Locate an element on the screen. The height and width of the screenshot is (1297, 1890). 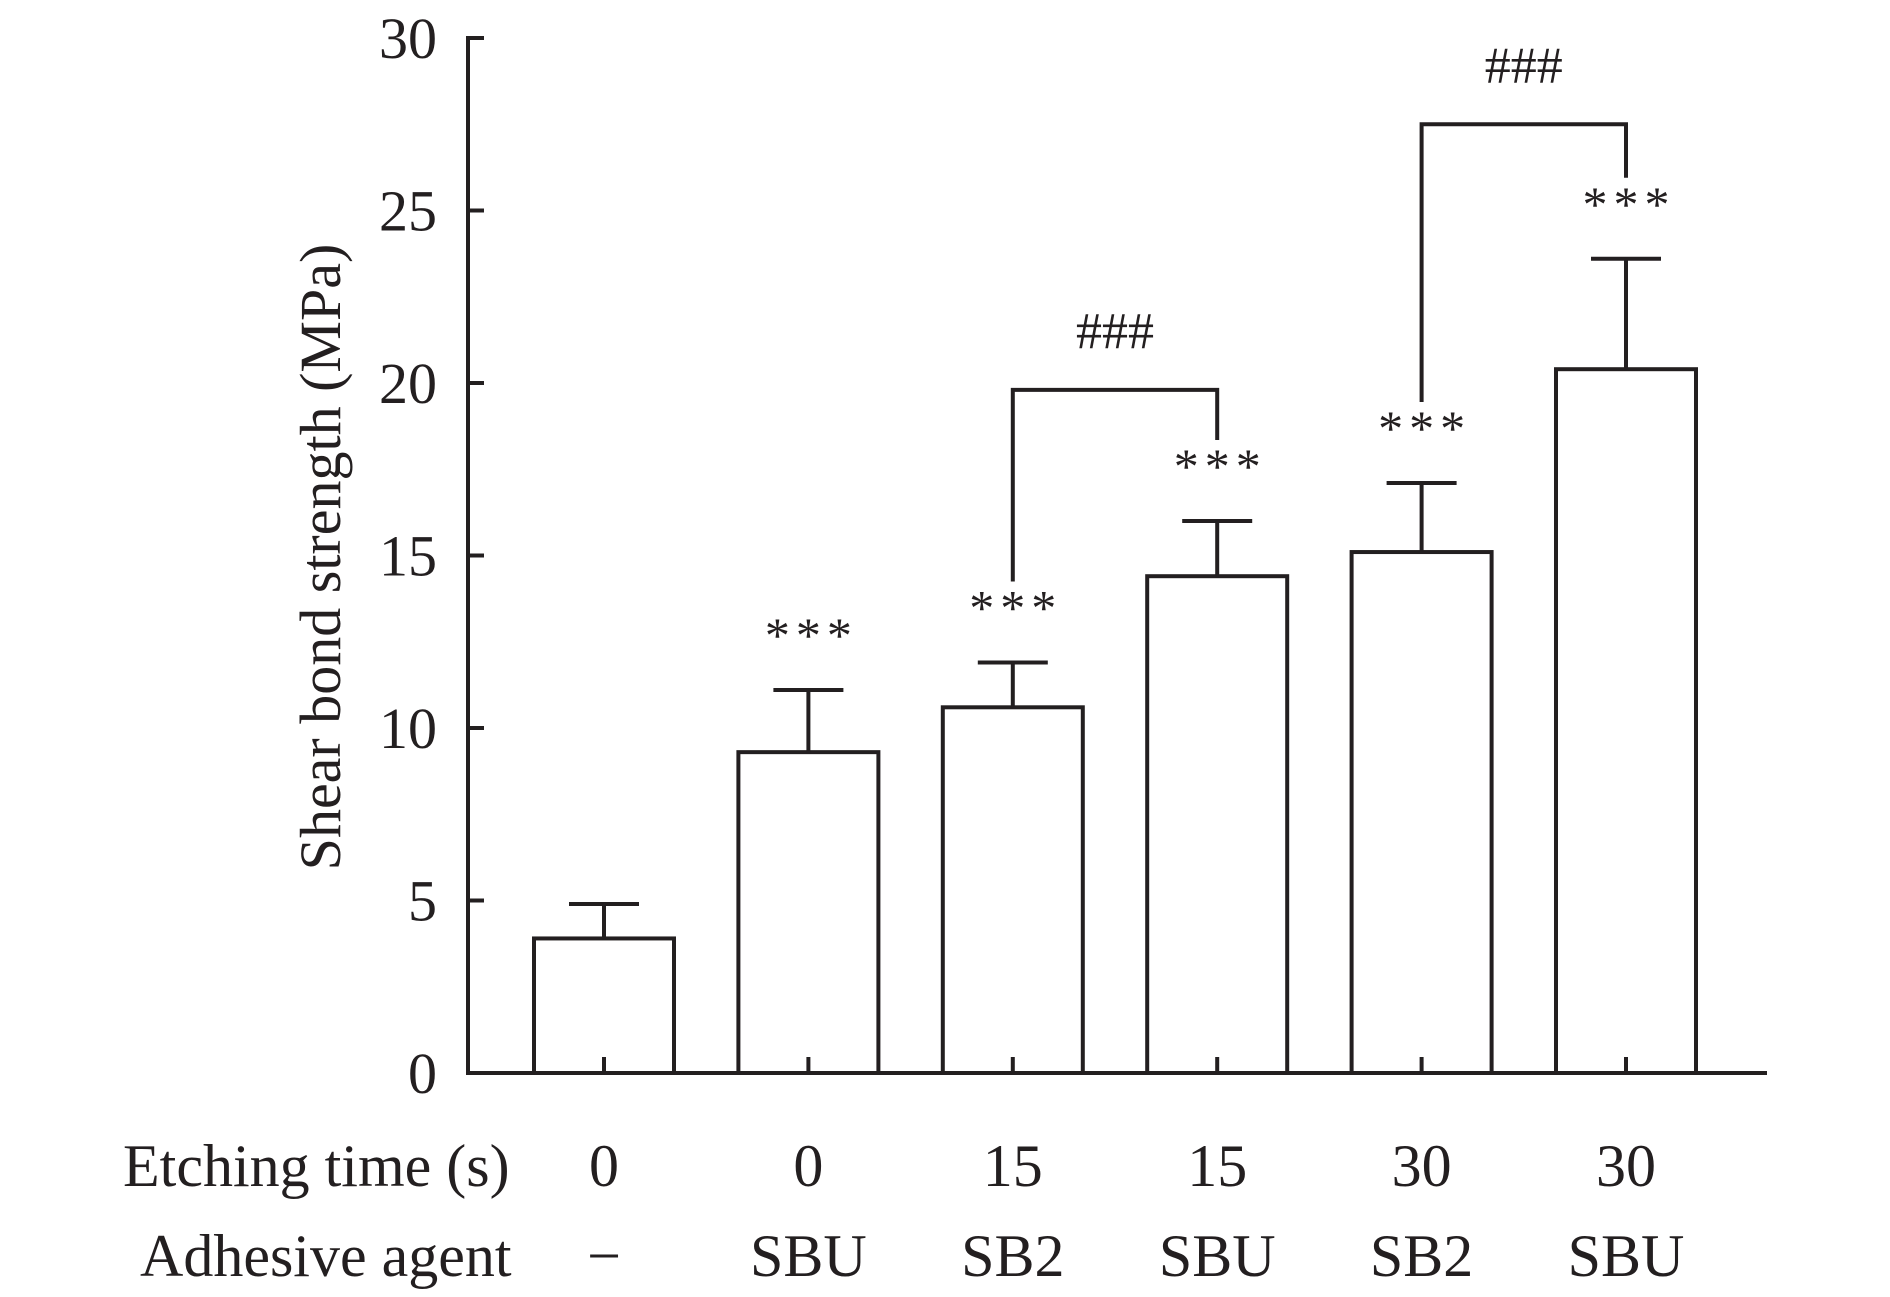
row-title-adhesive-agent: Adhesive agent is located at coordinates (326, 1256).